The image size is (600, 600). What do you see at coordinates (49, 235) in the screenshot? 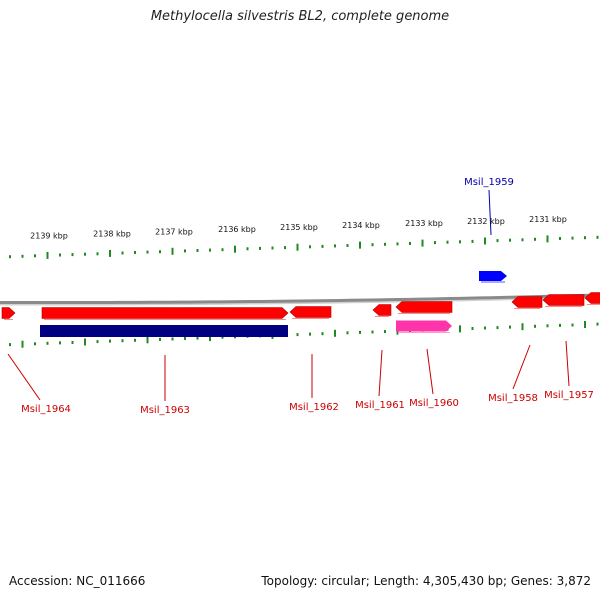
I see `scale-label: 2139 kbp` at bounding box center [49, 235].